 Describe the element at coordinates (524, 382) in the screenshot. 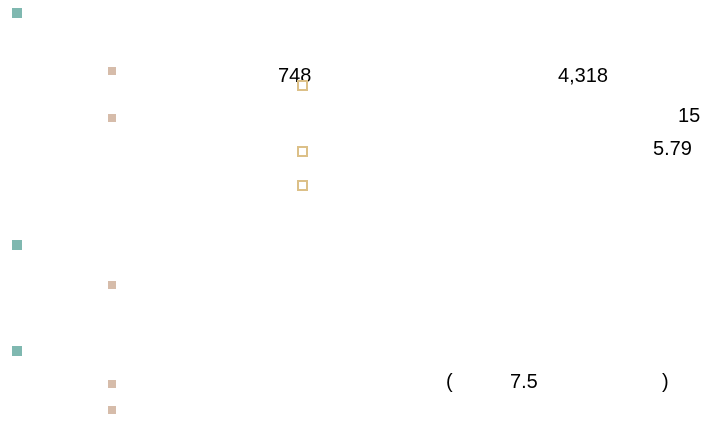

I see `number: 7.5` at that location.